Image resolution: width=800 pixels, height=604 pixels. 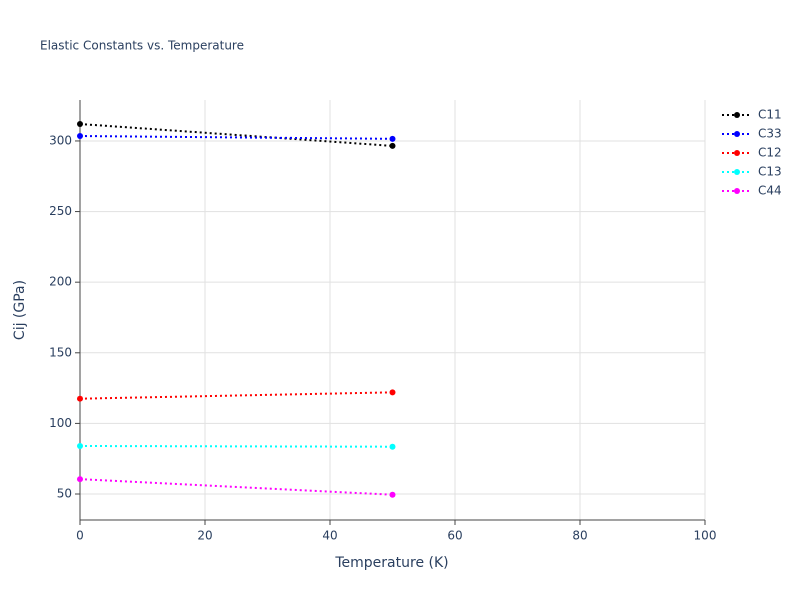 I want to click on y-tick-label: 100, so click(x=60, y=423).